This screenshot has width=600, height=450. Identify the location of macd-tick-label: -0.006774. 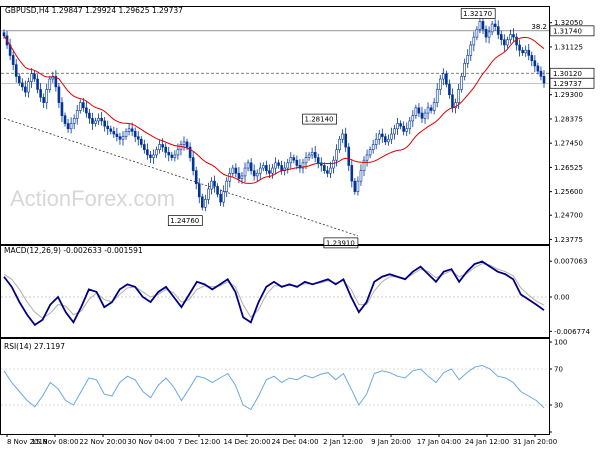
(572, 332).